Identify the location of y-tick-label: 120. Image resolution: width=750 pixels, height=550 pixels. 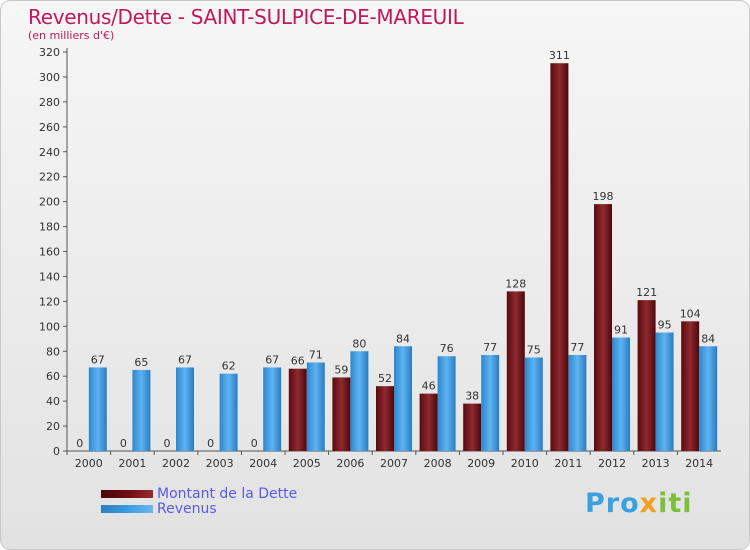
(49, 301).